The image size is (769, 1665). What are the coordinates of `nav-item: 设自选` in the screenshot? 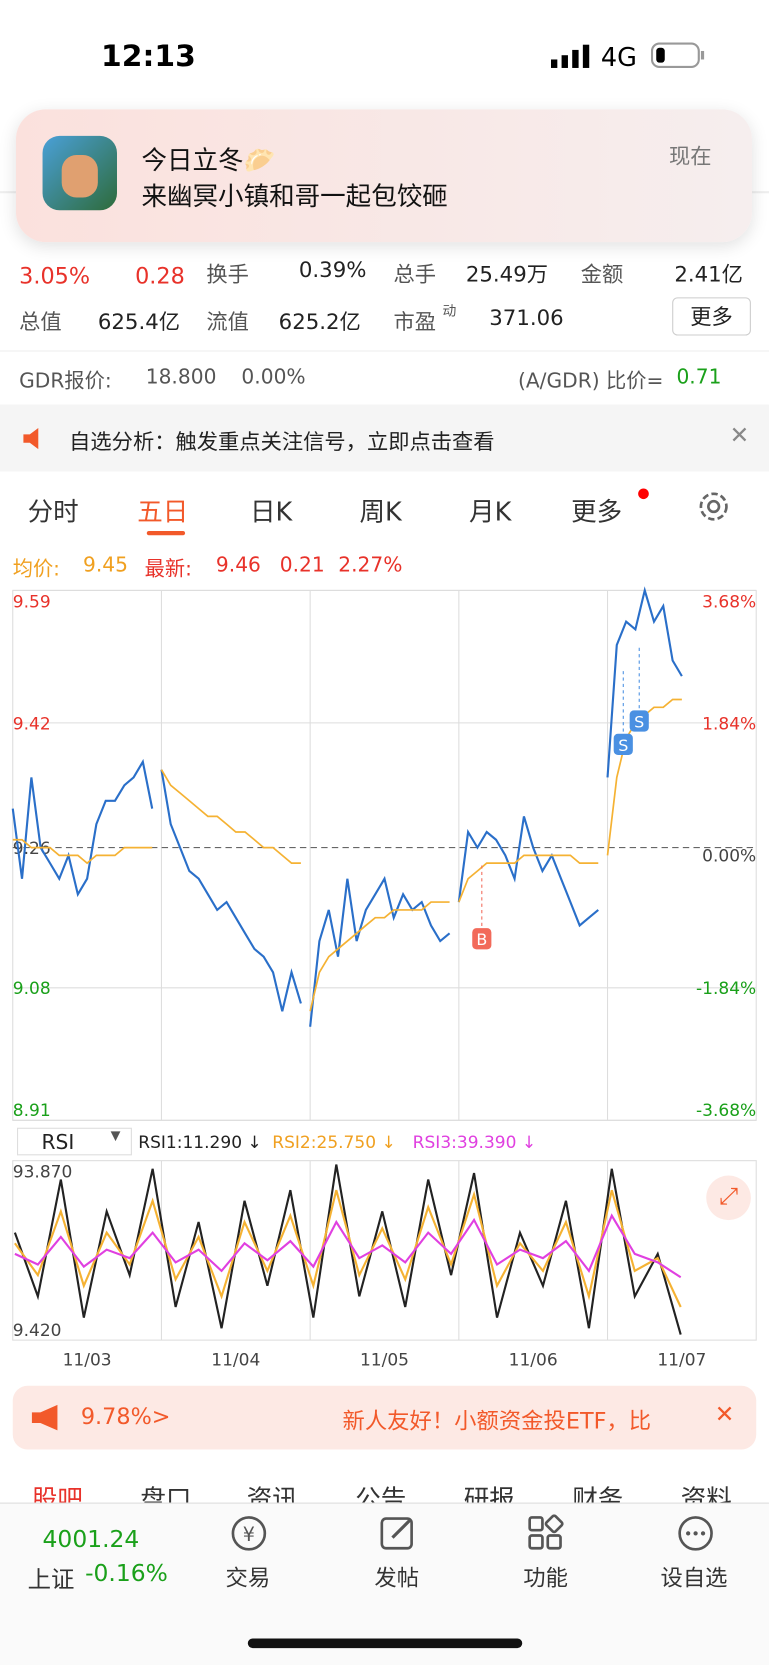 It's located at (694, 1578).